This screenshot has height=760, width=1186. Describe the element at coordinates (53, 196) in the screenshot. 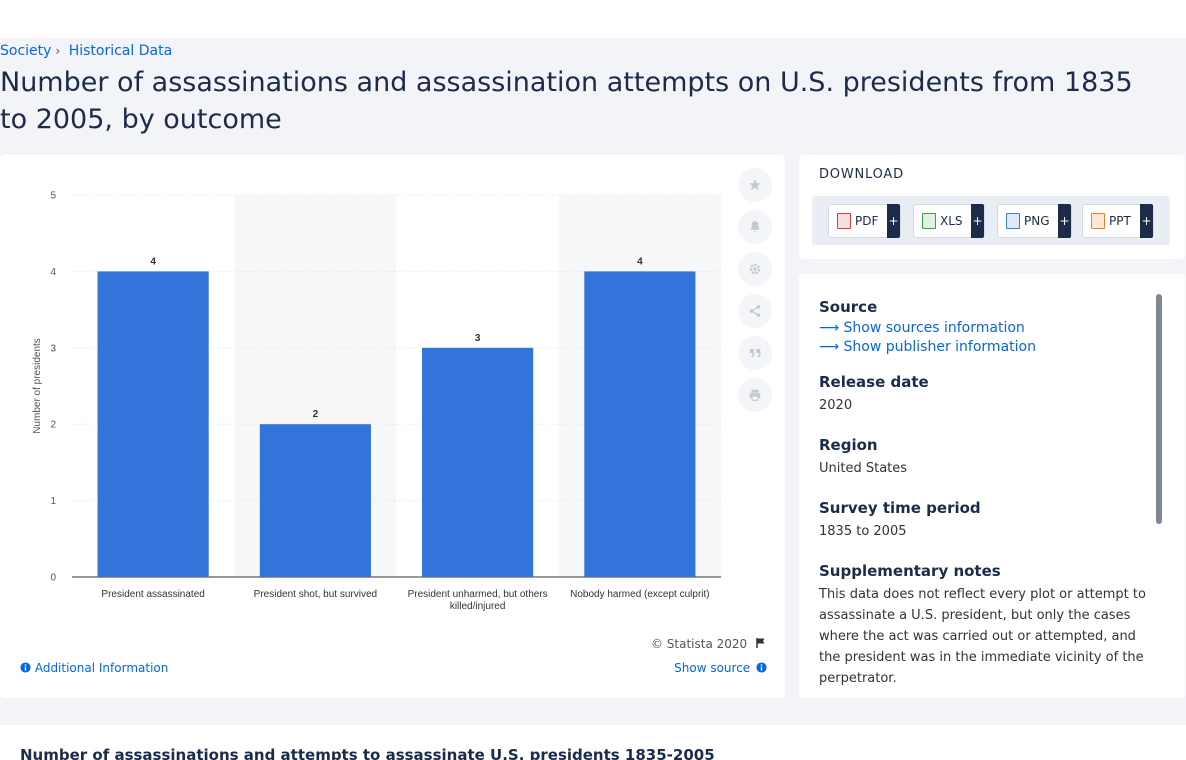

I see `y-tick-label: 5` at that location.